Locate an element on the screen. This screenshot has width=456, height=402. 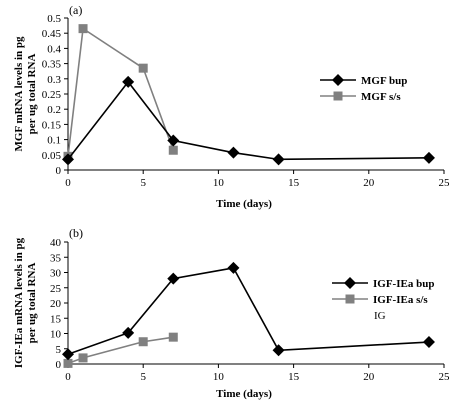
y-axis-label: IGF-IEa mRNA levels in pg is located at coordinates (19, 302).